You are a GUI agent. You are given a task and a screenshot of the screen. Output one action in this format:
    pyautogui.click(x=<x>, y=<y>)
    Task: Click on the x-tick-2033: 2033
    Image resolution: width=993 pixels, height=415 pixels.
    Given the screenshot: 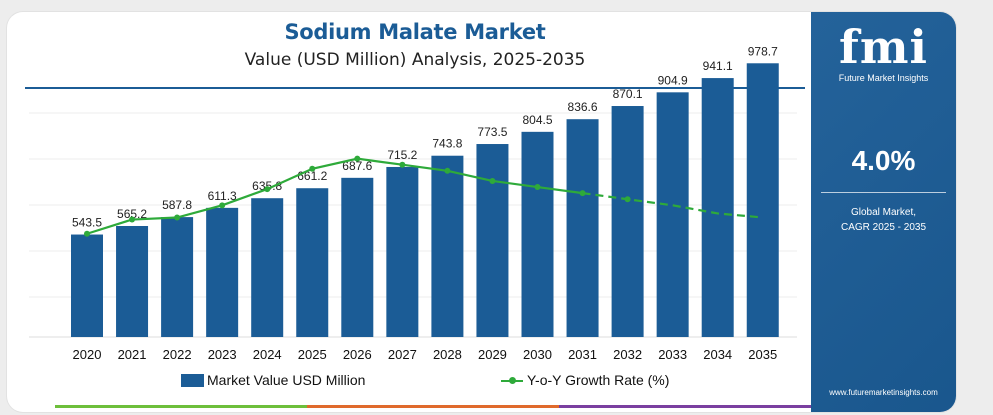 What is the action you would take?
    pyautogui.click(x=672, y=354)
    